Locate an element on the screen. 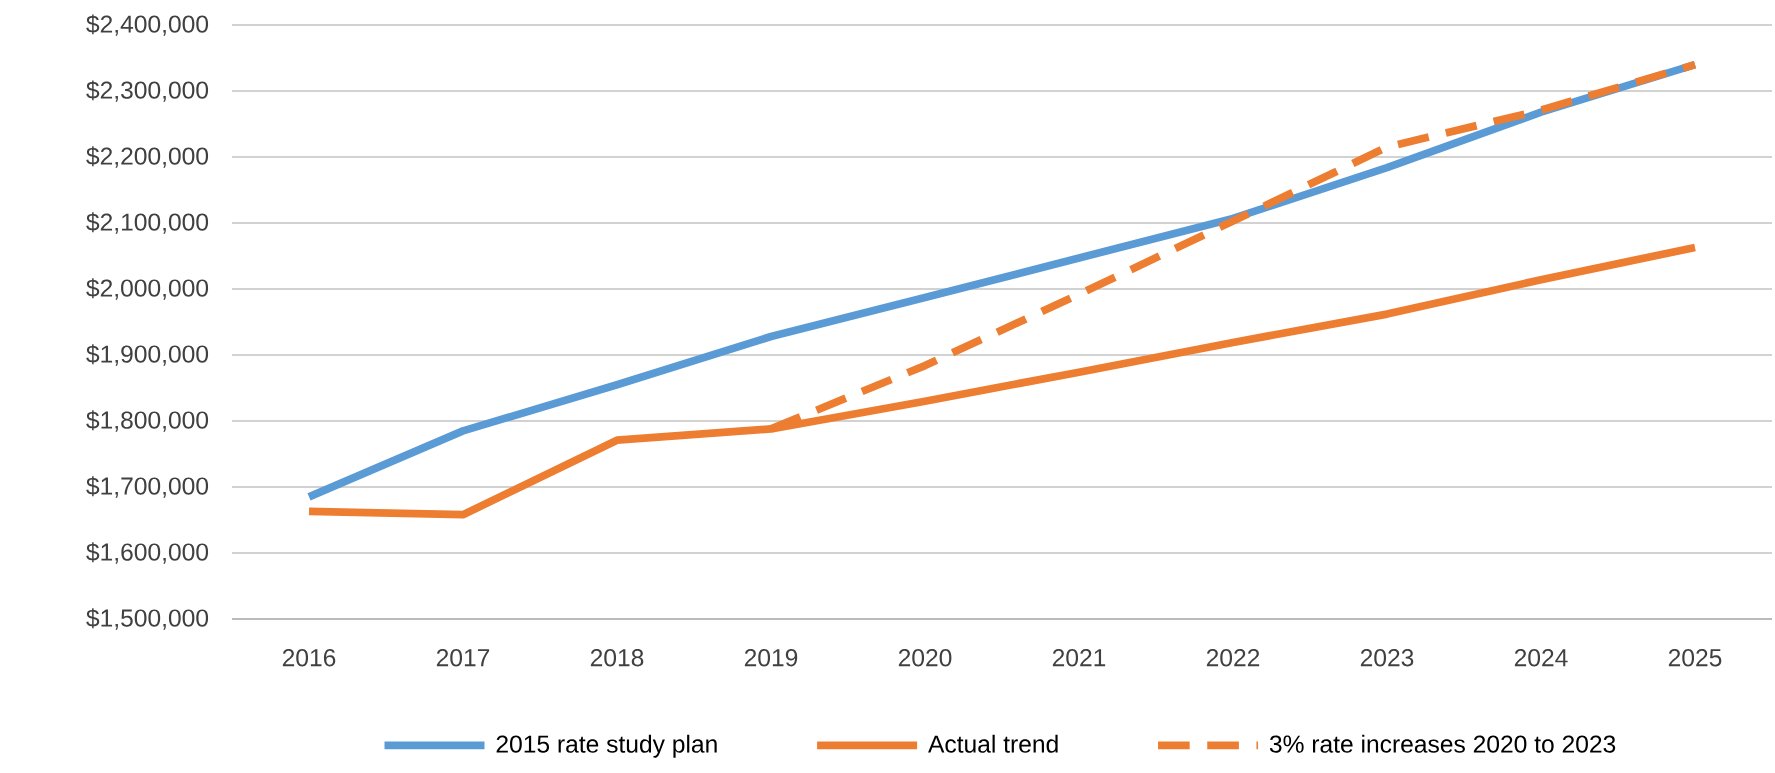 The image size is (1775, 773). legend-label: 2015 rate study plan is located at coordinates (606, 746).